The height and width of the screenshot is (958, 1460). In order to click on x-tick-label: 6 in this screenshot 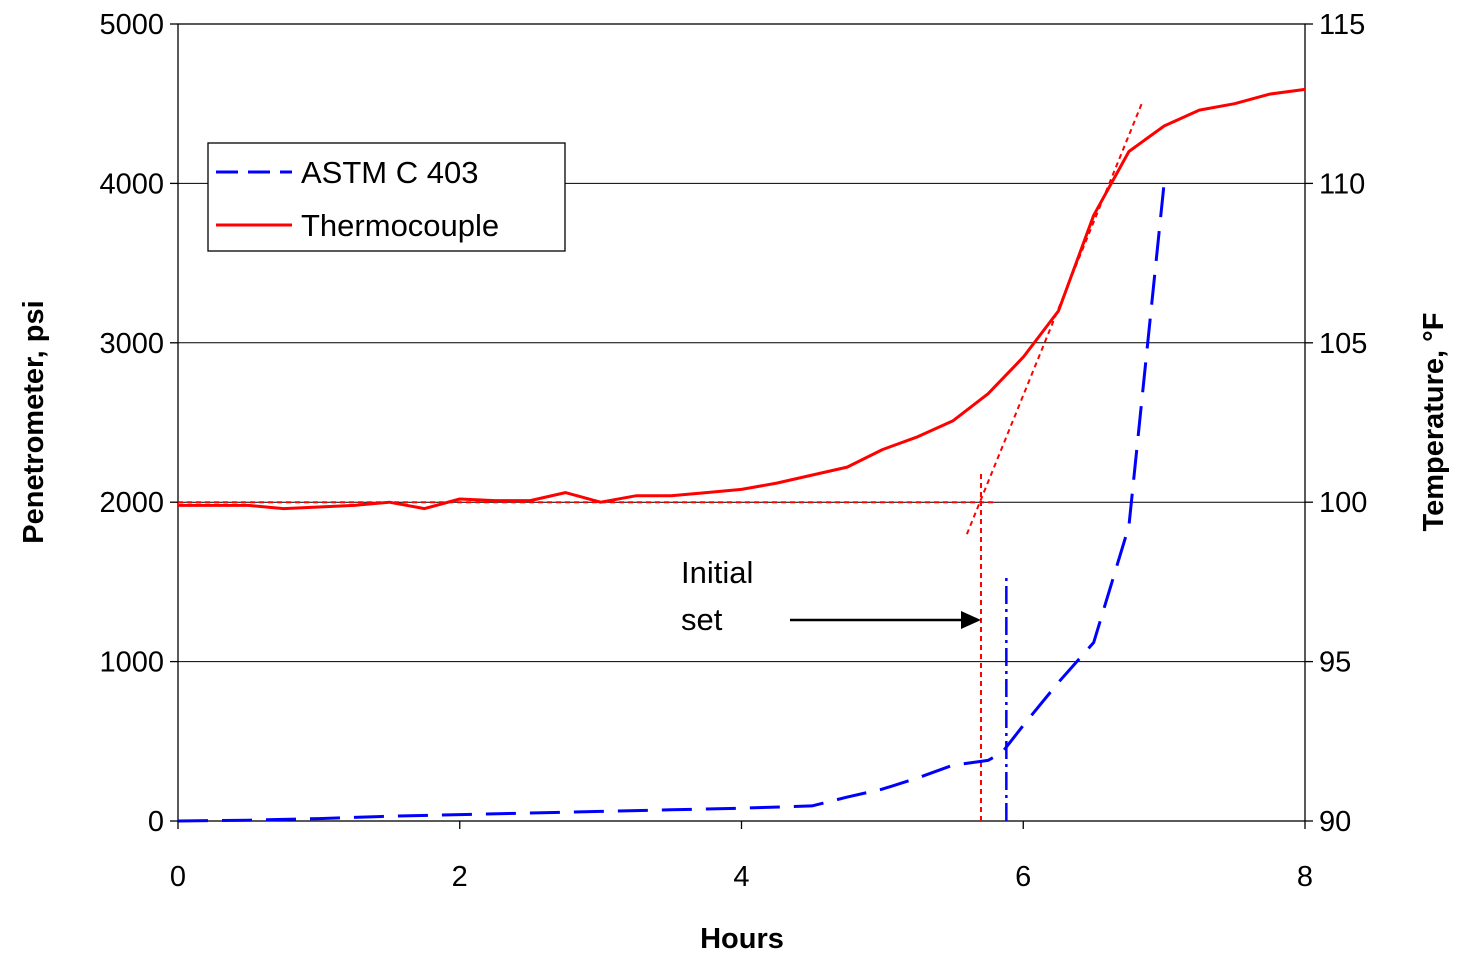, I will do `click(1023, 877)`.